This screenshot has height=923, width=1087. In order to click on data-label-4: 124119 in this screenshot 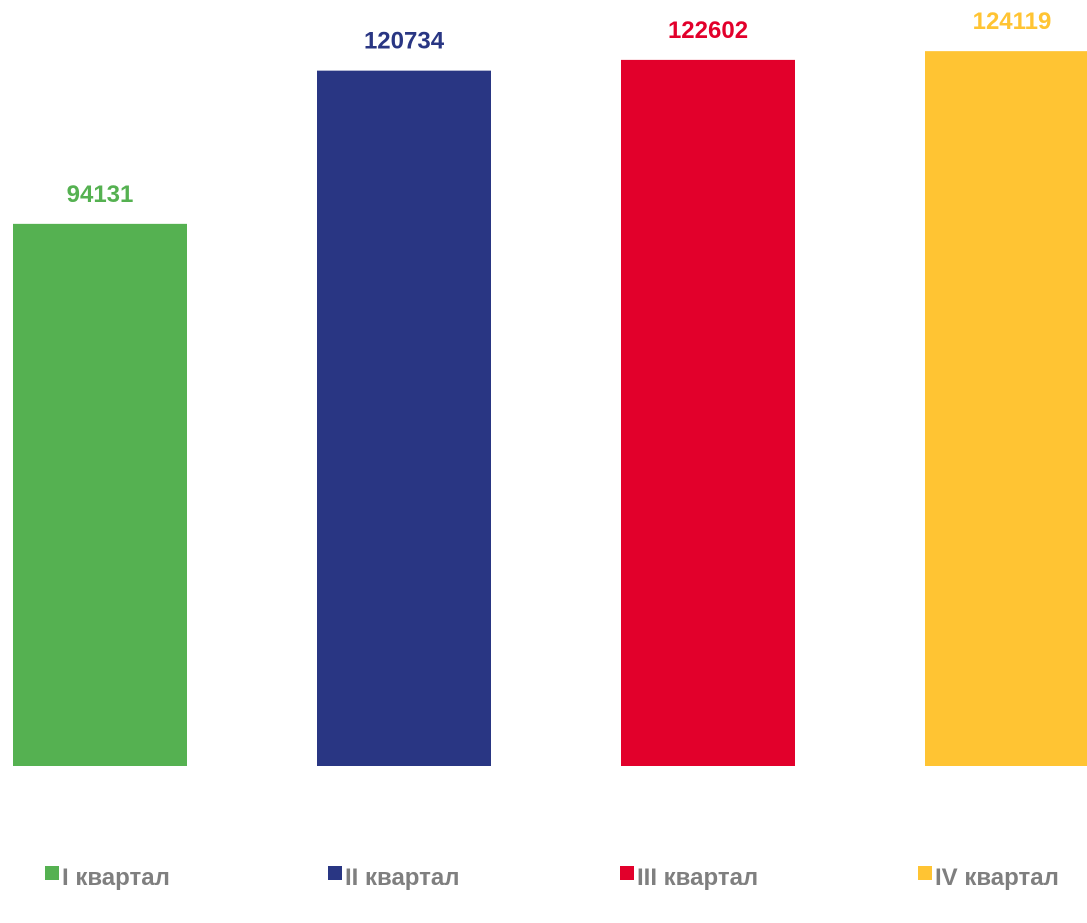, I will do `click(1012, 21)`.